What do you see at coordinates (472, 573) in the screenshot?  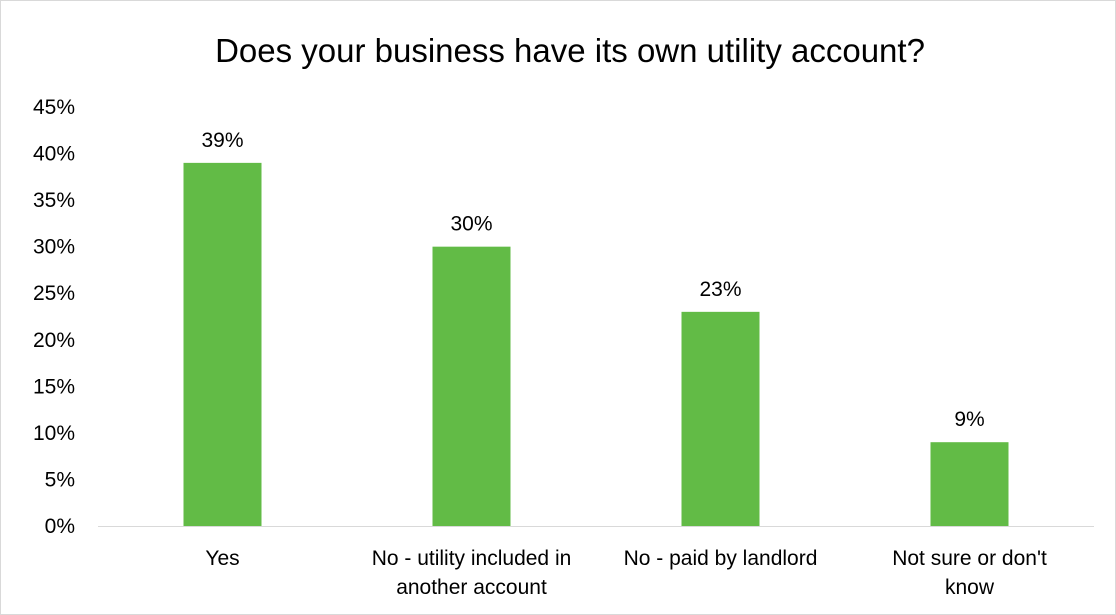 I see `x-tick-label: No - utility included in another account` at bounding box center [472, 573].